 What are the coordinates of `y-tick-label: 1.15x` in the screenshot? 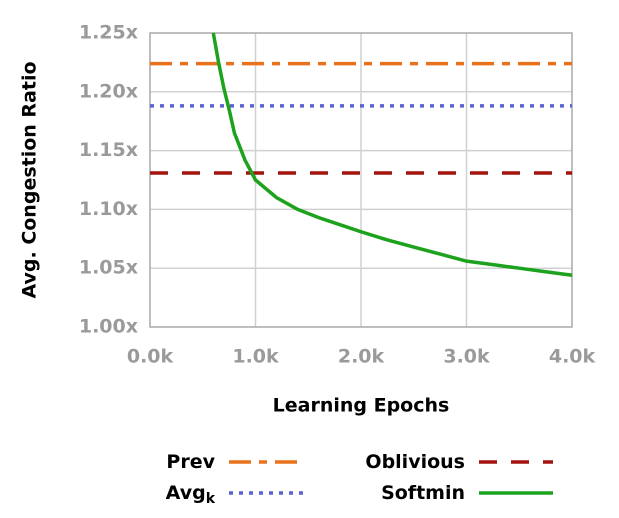 It's located at (108, 150).